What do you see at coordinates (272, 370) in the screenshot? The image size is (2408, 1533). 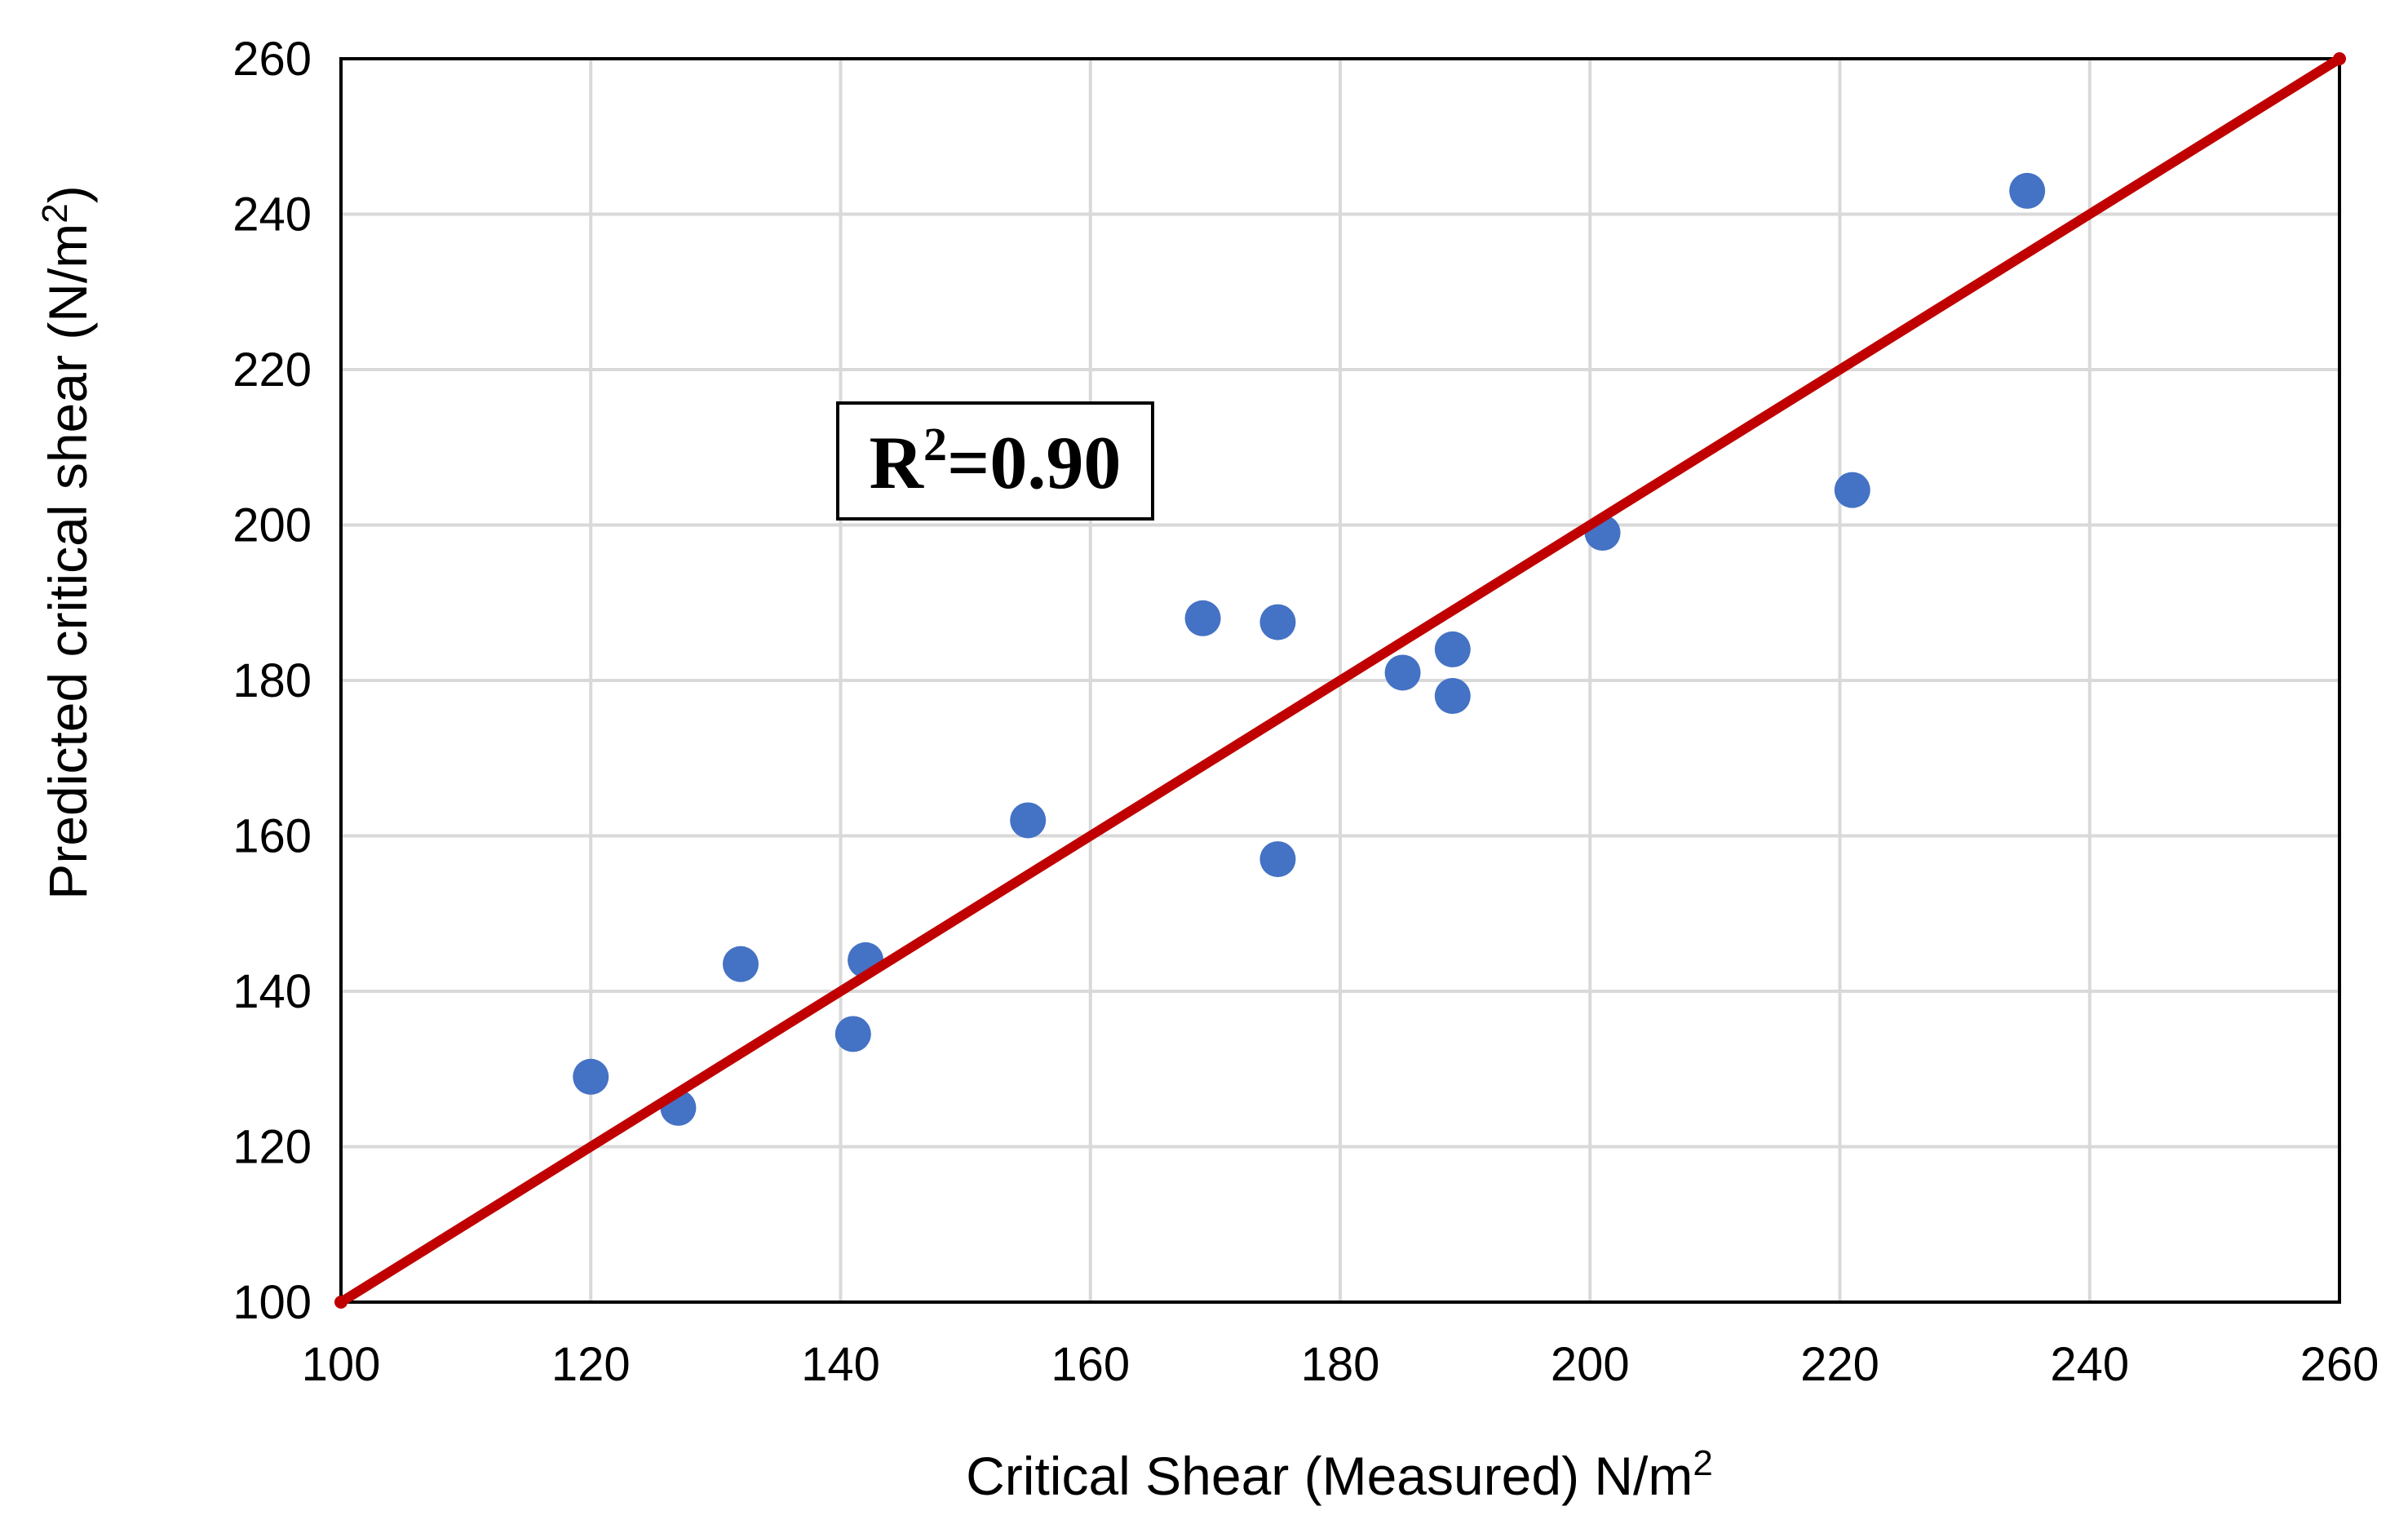 I see `y-tick-label: 220` at bounding box center [272, 370].